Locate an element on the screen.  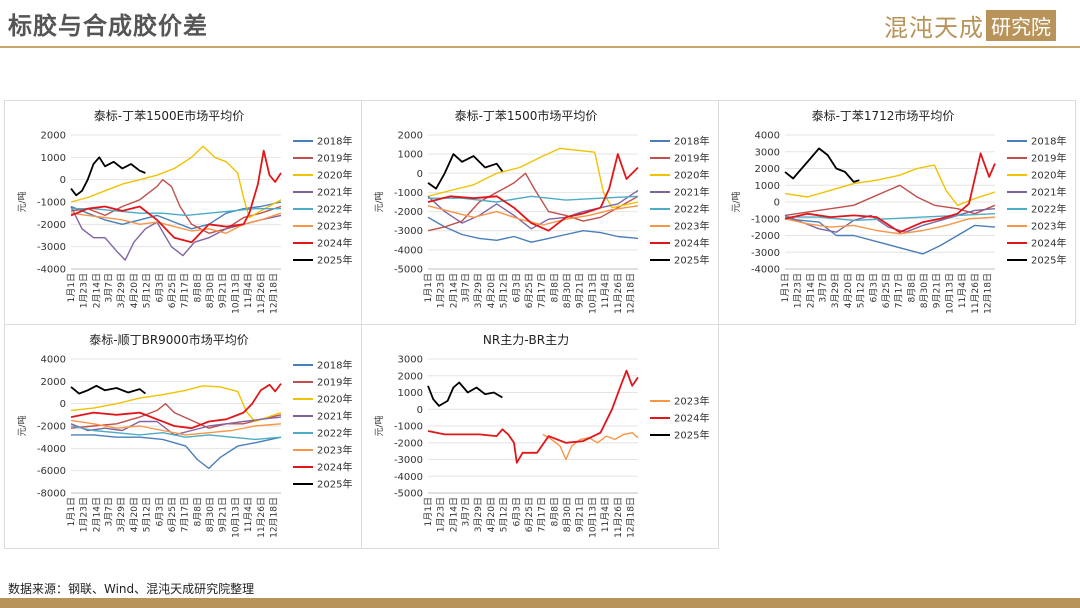
legend-label: 2023年 is located at coordinates (334, 450).